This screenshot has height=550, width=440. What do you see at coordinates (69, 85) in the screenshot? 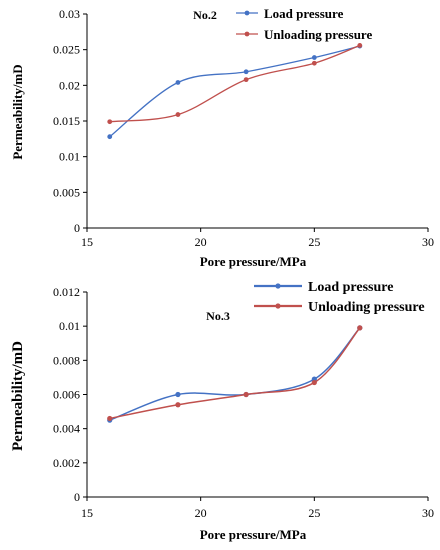
I see `y-tick-label: 0.02` at bounding box center [69, 85].